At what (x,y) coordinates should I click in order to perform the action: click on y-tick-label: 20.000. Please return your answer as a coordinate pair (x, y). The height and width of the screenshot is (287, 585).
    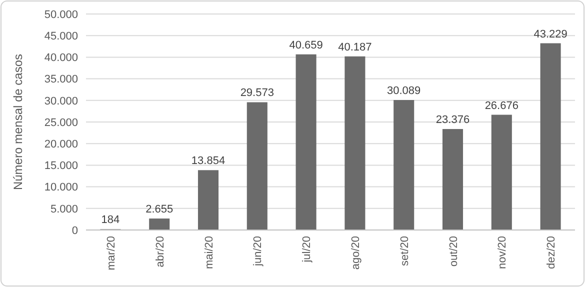
    Looking at the image, I should click on (61, 144).